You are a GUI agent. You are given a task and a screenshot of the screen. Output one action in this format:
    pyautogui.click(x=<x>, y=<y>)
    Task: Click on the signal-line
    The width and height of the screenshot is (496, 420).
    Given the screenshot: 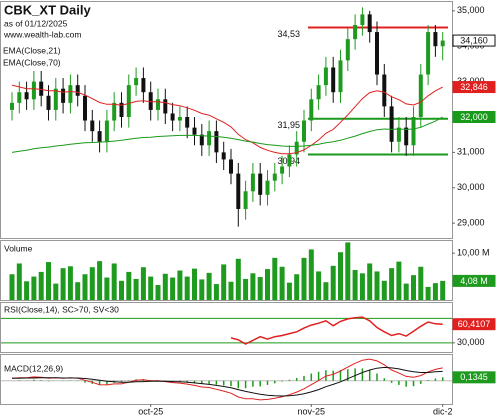 What is the action you would take?
    pyautogui.click(x=227, y=381)
    